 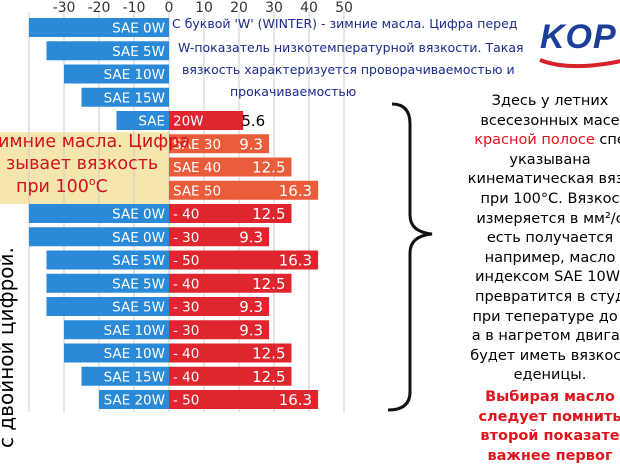 I want to click on winter-bar-label: SAE, so click(x=151, y=122).